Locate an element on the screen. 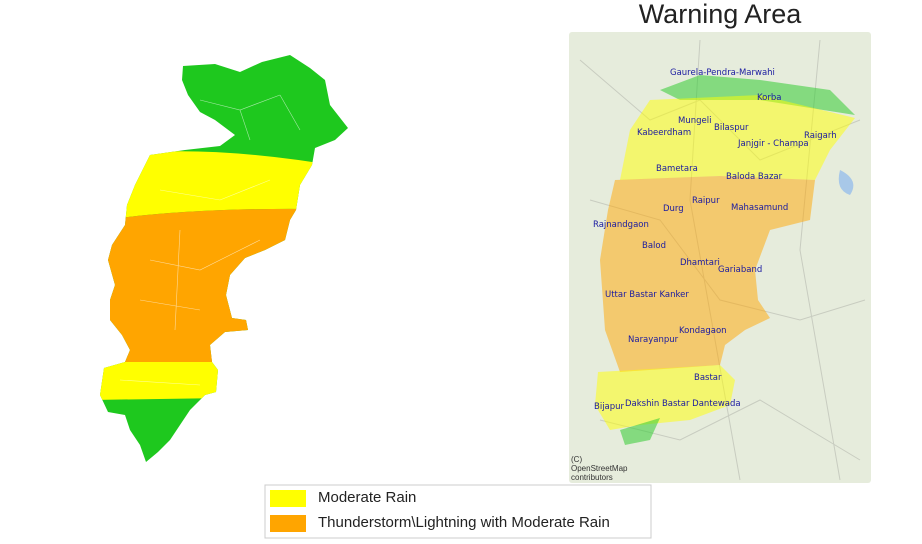  attribution-line: (C) is located at coordinates (576, 459).